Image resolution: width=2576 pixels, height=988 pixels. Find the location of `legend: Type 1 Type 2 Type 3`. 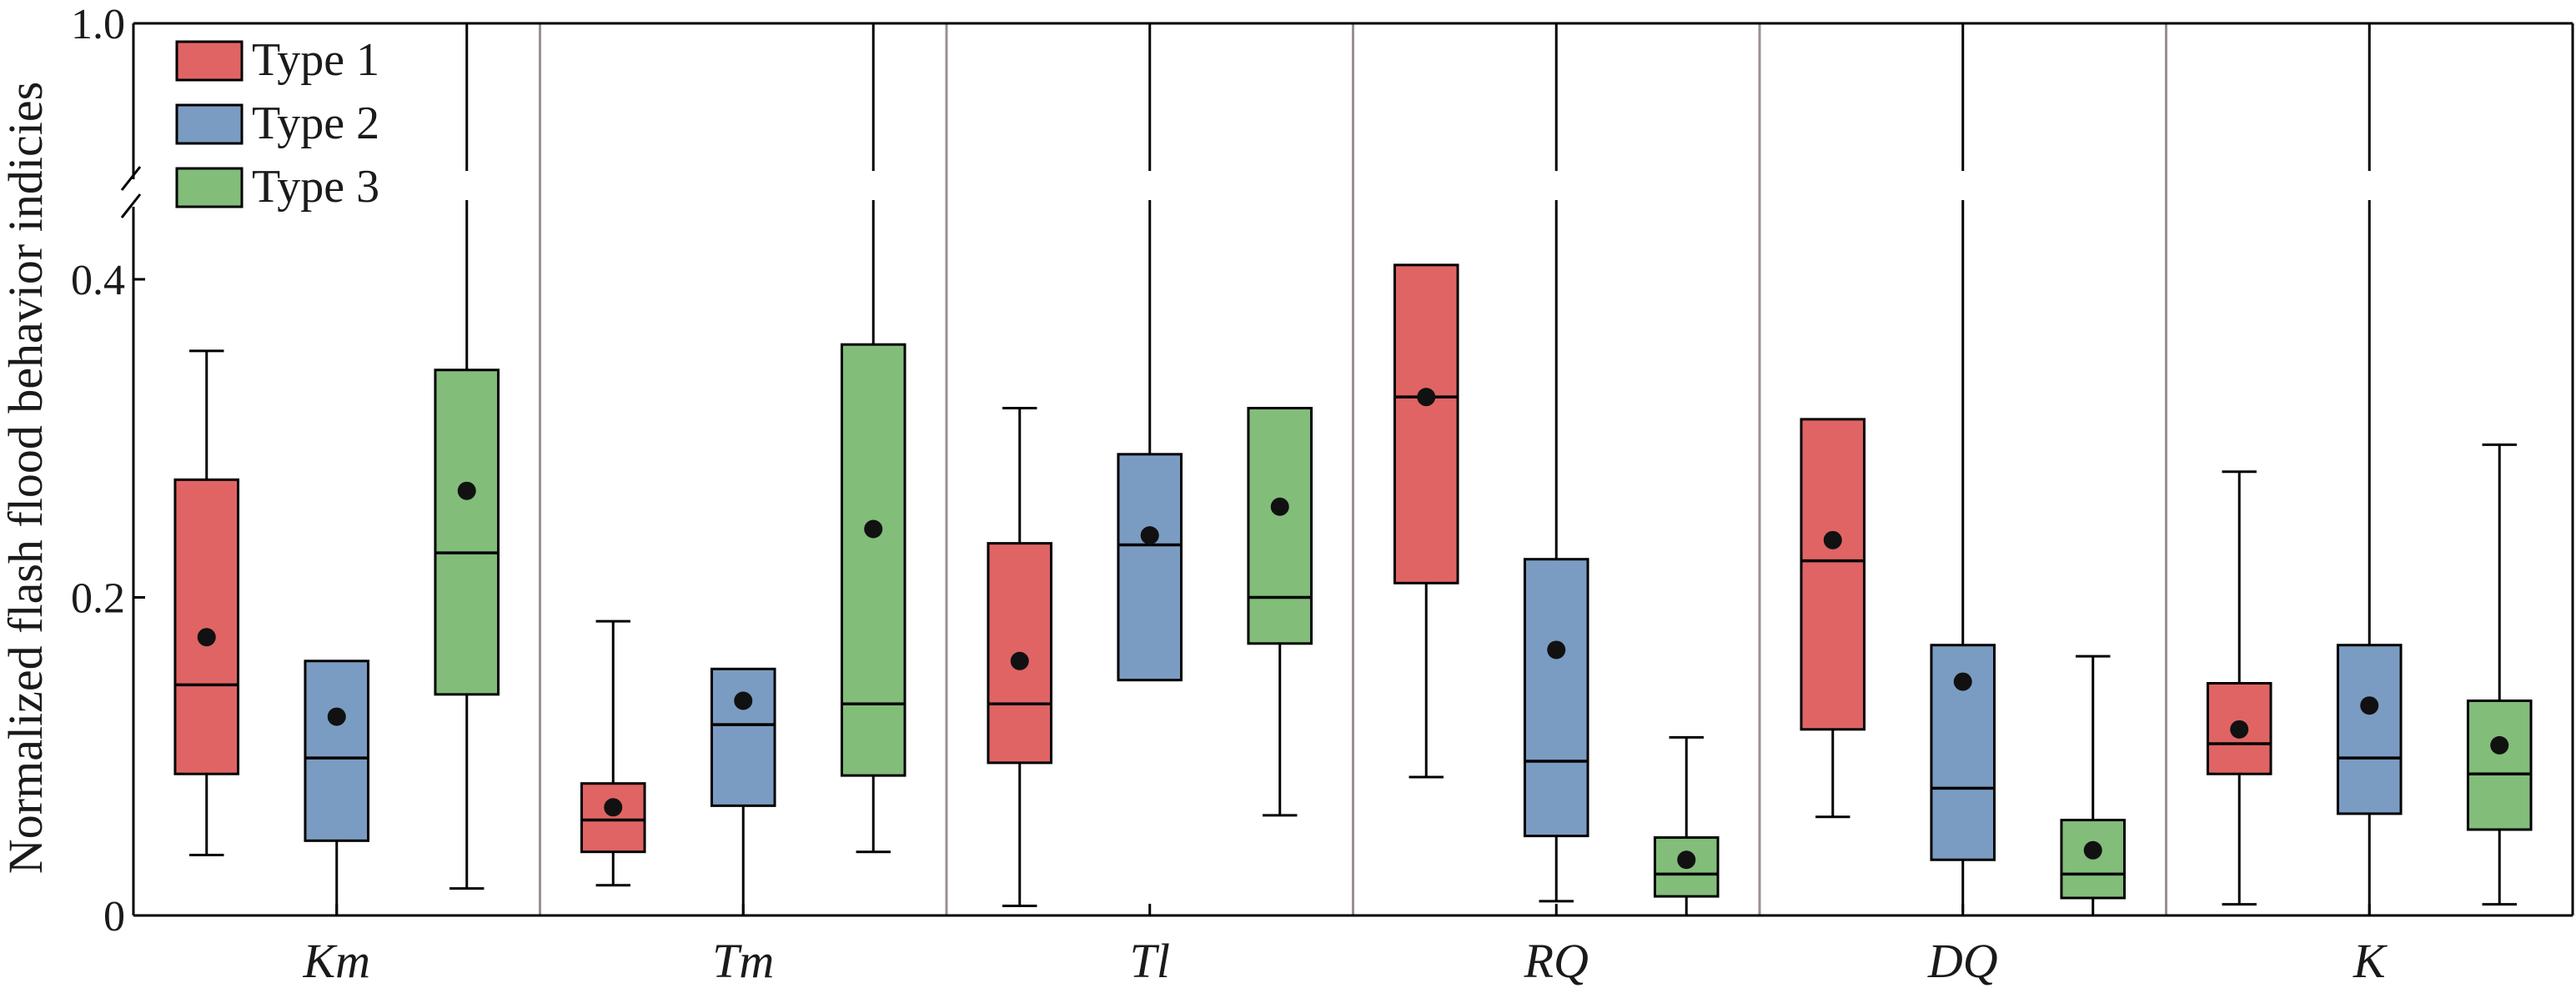

legend: Type 1 Type 2 Type 3 is located at coordinates (277, 123).